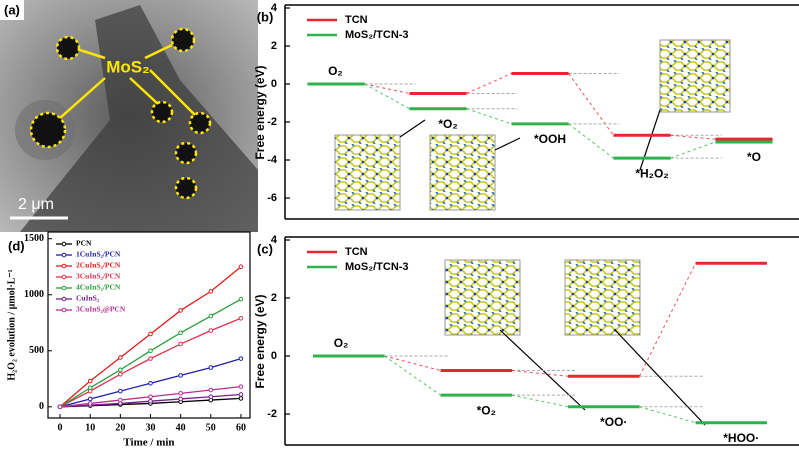 The image size is (799, 451). I want to click on panel-label: (c), so click(265, 248).